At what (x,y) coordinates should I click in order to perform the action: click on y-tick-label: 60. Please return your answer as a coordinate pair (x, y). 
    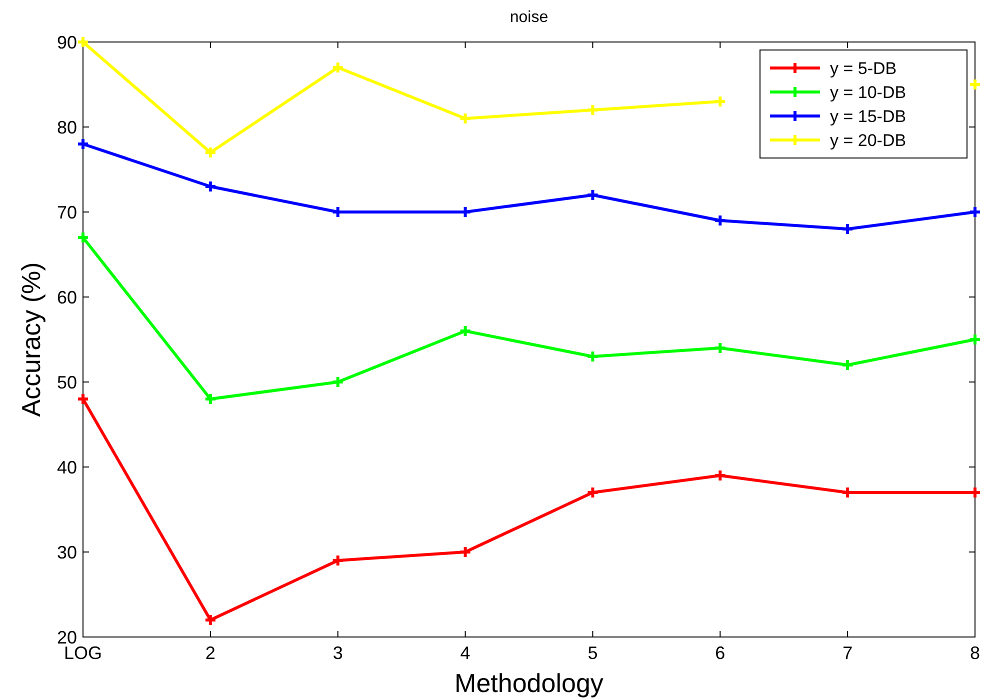
    Looking at the image, I should click on (66, 297).